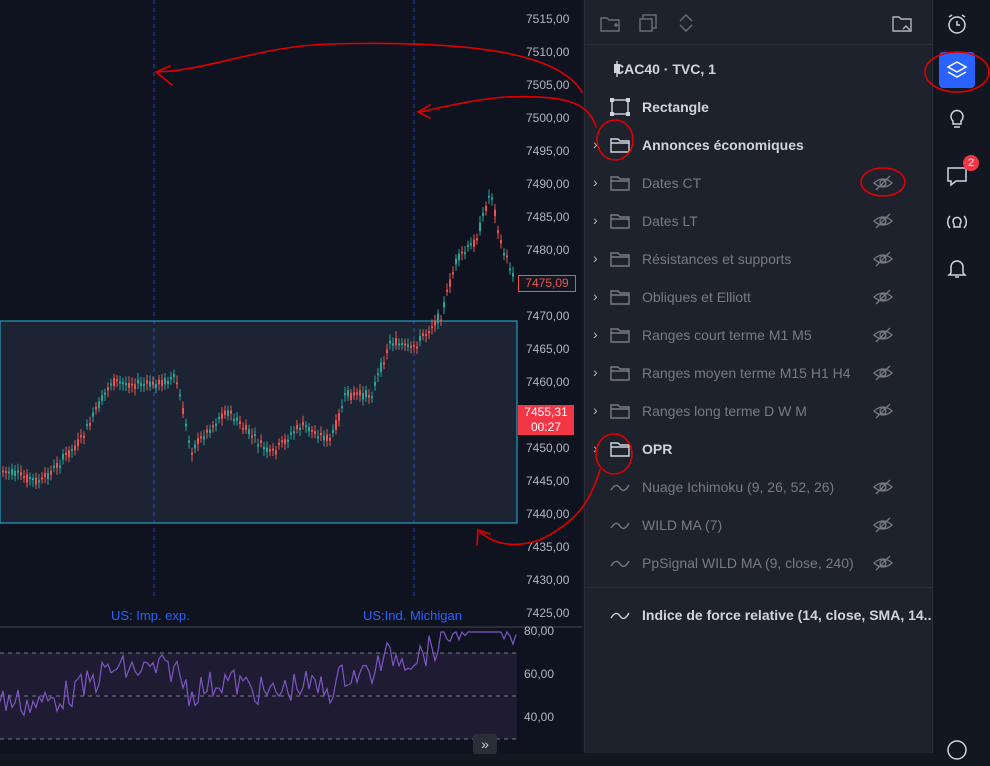  What do you see at coordinates (759, 297) in the screenshot?
I see `object-tree-row: › Obliques et Elliott` at bounding box center [759, 297].